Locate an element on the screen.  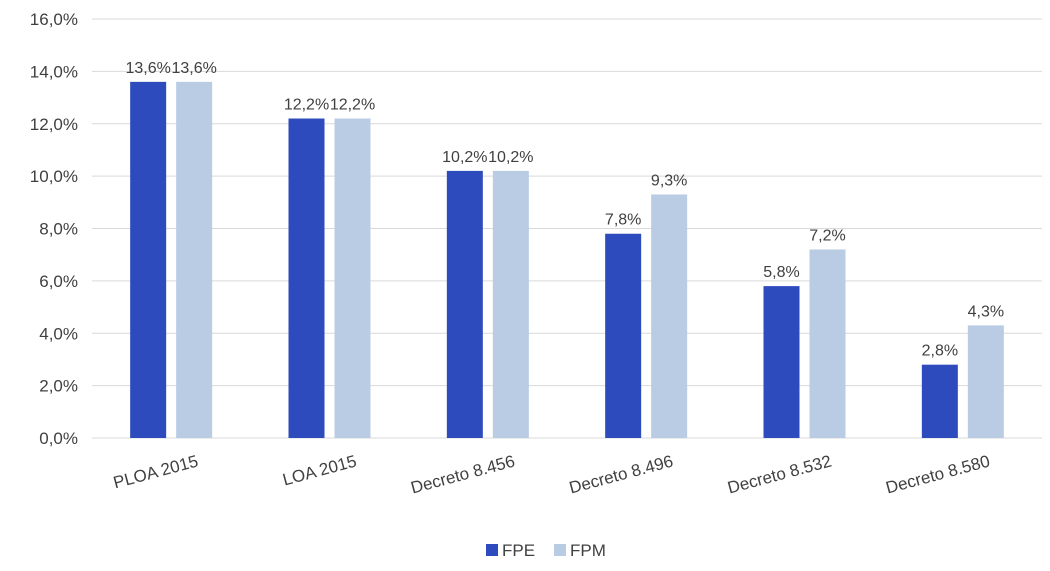
x-category-label: Decreto 8.580 is located at coordinates (938, 475).